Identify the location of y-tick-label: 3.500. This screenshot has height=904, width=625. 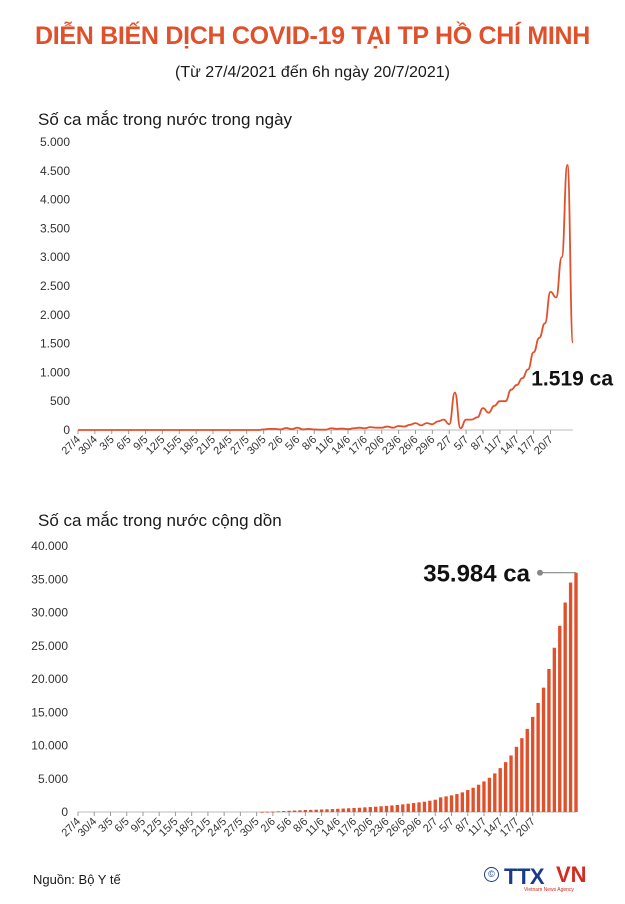
(55, 228).